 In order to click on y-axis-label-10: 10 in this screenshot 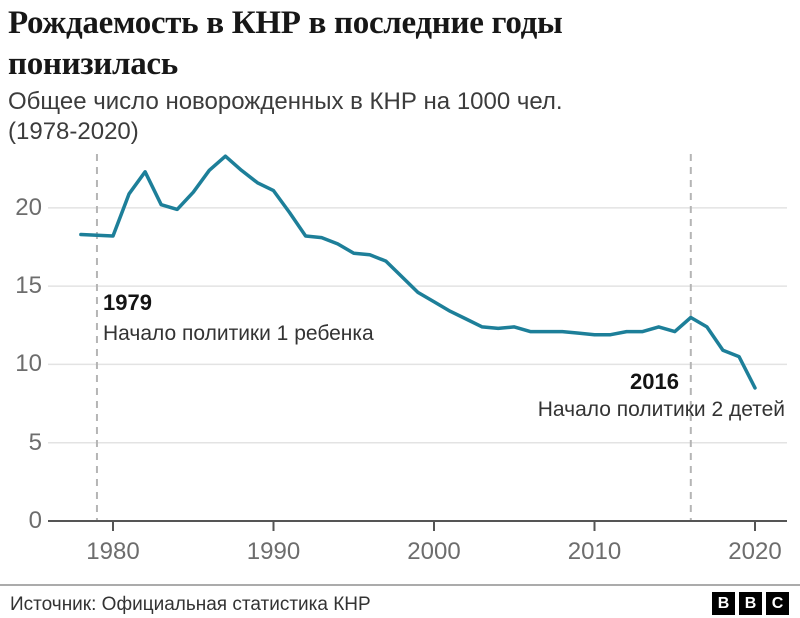, I will do `click(28, 364)`.